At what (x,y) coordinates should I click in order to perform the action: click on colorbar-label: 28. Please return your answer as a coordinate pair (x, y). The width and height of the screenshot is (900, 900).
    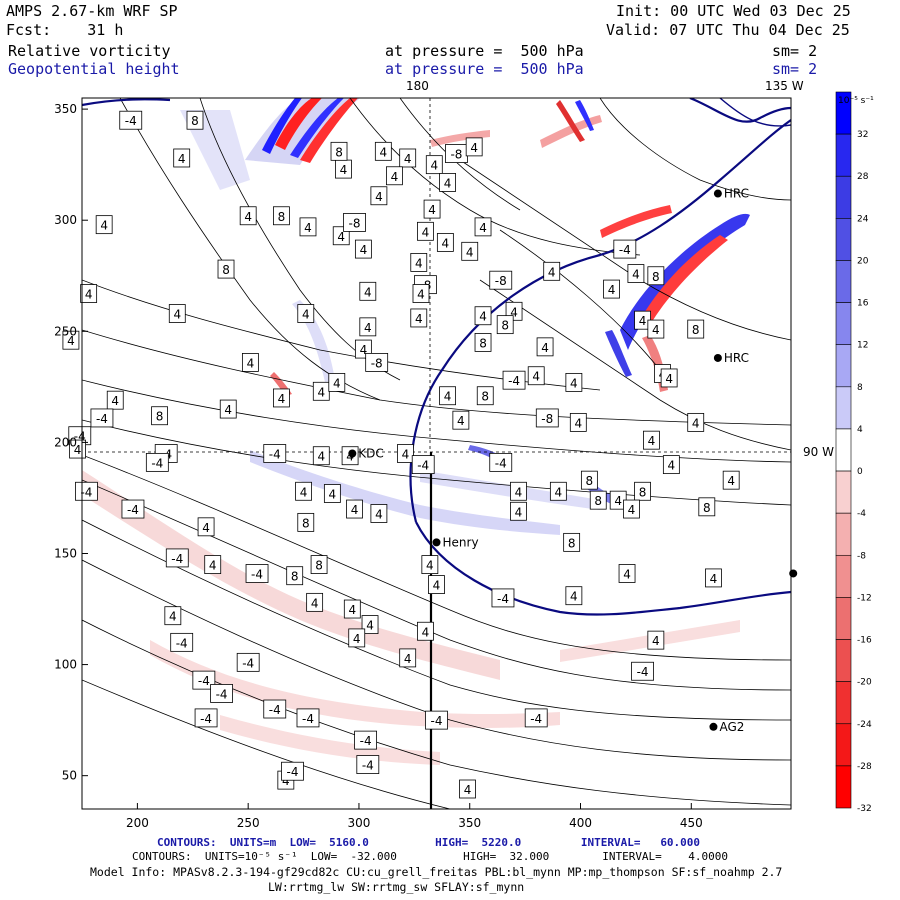
    Looking at the image, I should click on (863, 177).